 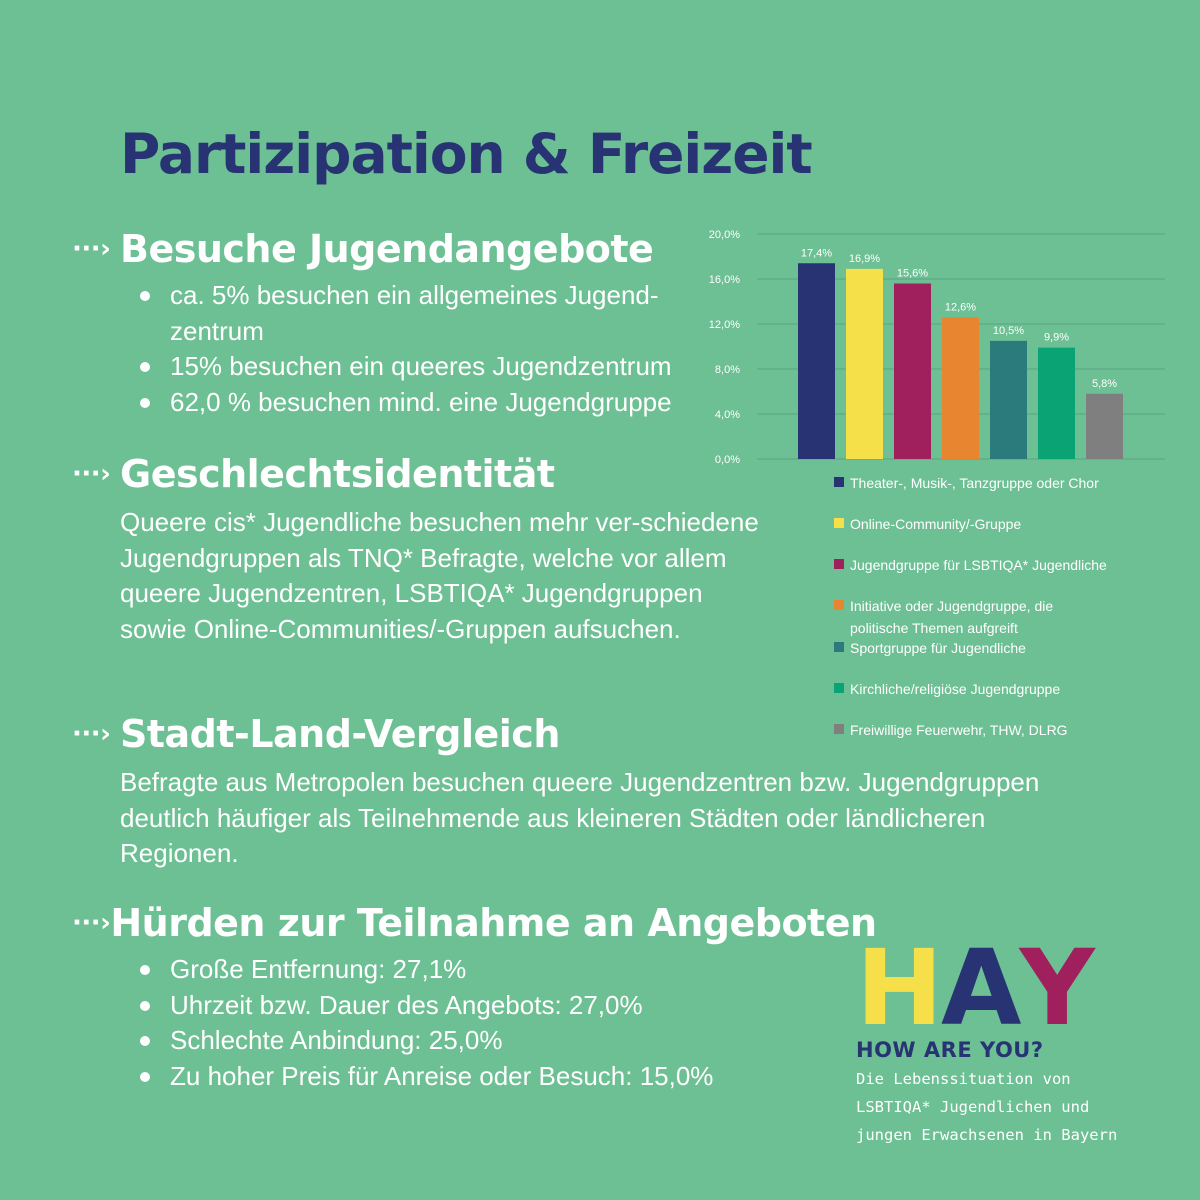 What do you see at coordinates (435, 403) in the screenshot?
I see `list-item: 62,0 % besuchen mind. eine Jugendgruppe` at bounding box center [435, 403].